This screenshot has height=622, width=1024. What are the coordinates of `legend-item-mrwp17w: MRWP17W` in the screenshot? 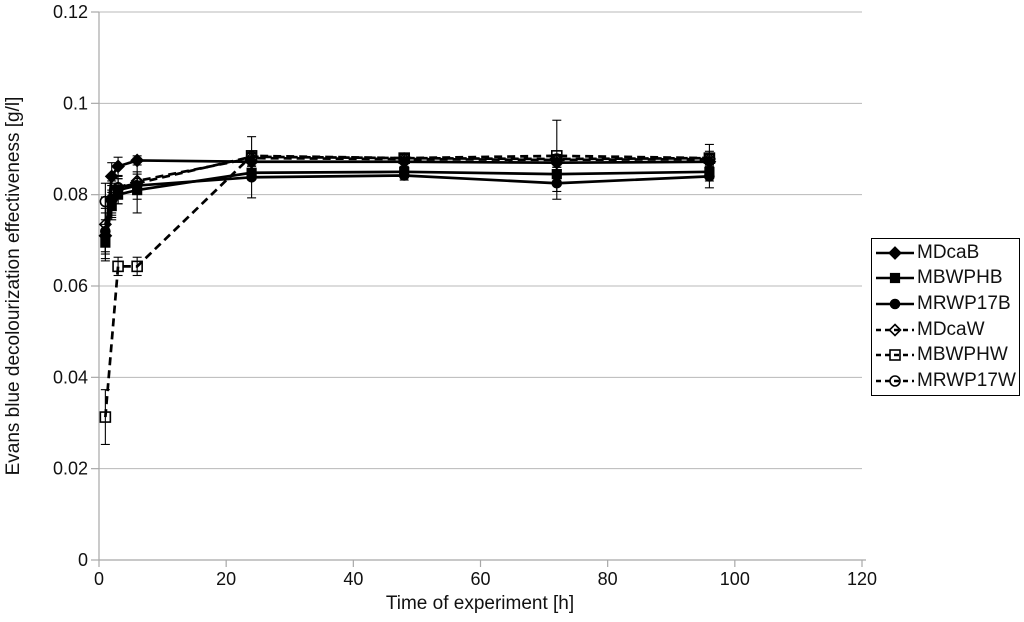 It's located at (947, 381).